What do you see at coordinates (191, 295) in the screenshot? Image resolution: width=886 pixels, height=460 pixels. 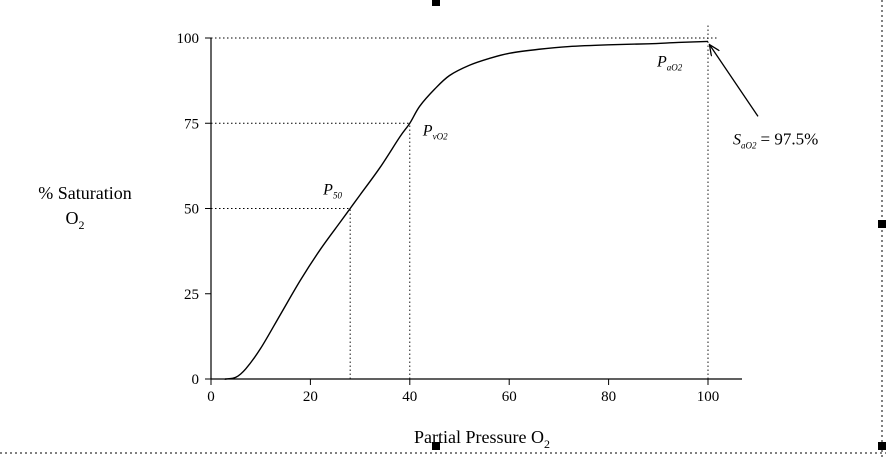 I see `y-tick-label: 25` at bounding box center [191, 295].